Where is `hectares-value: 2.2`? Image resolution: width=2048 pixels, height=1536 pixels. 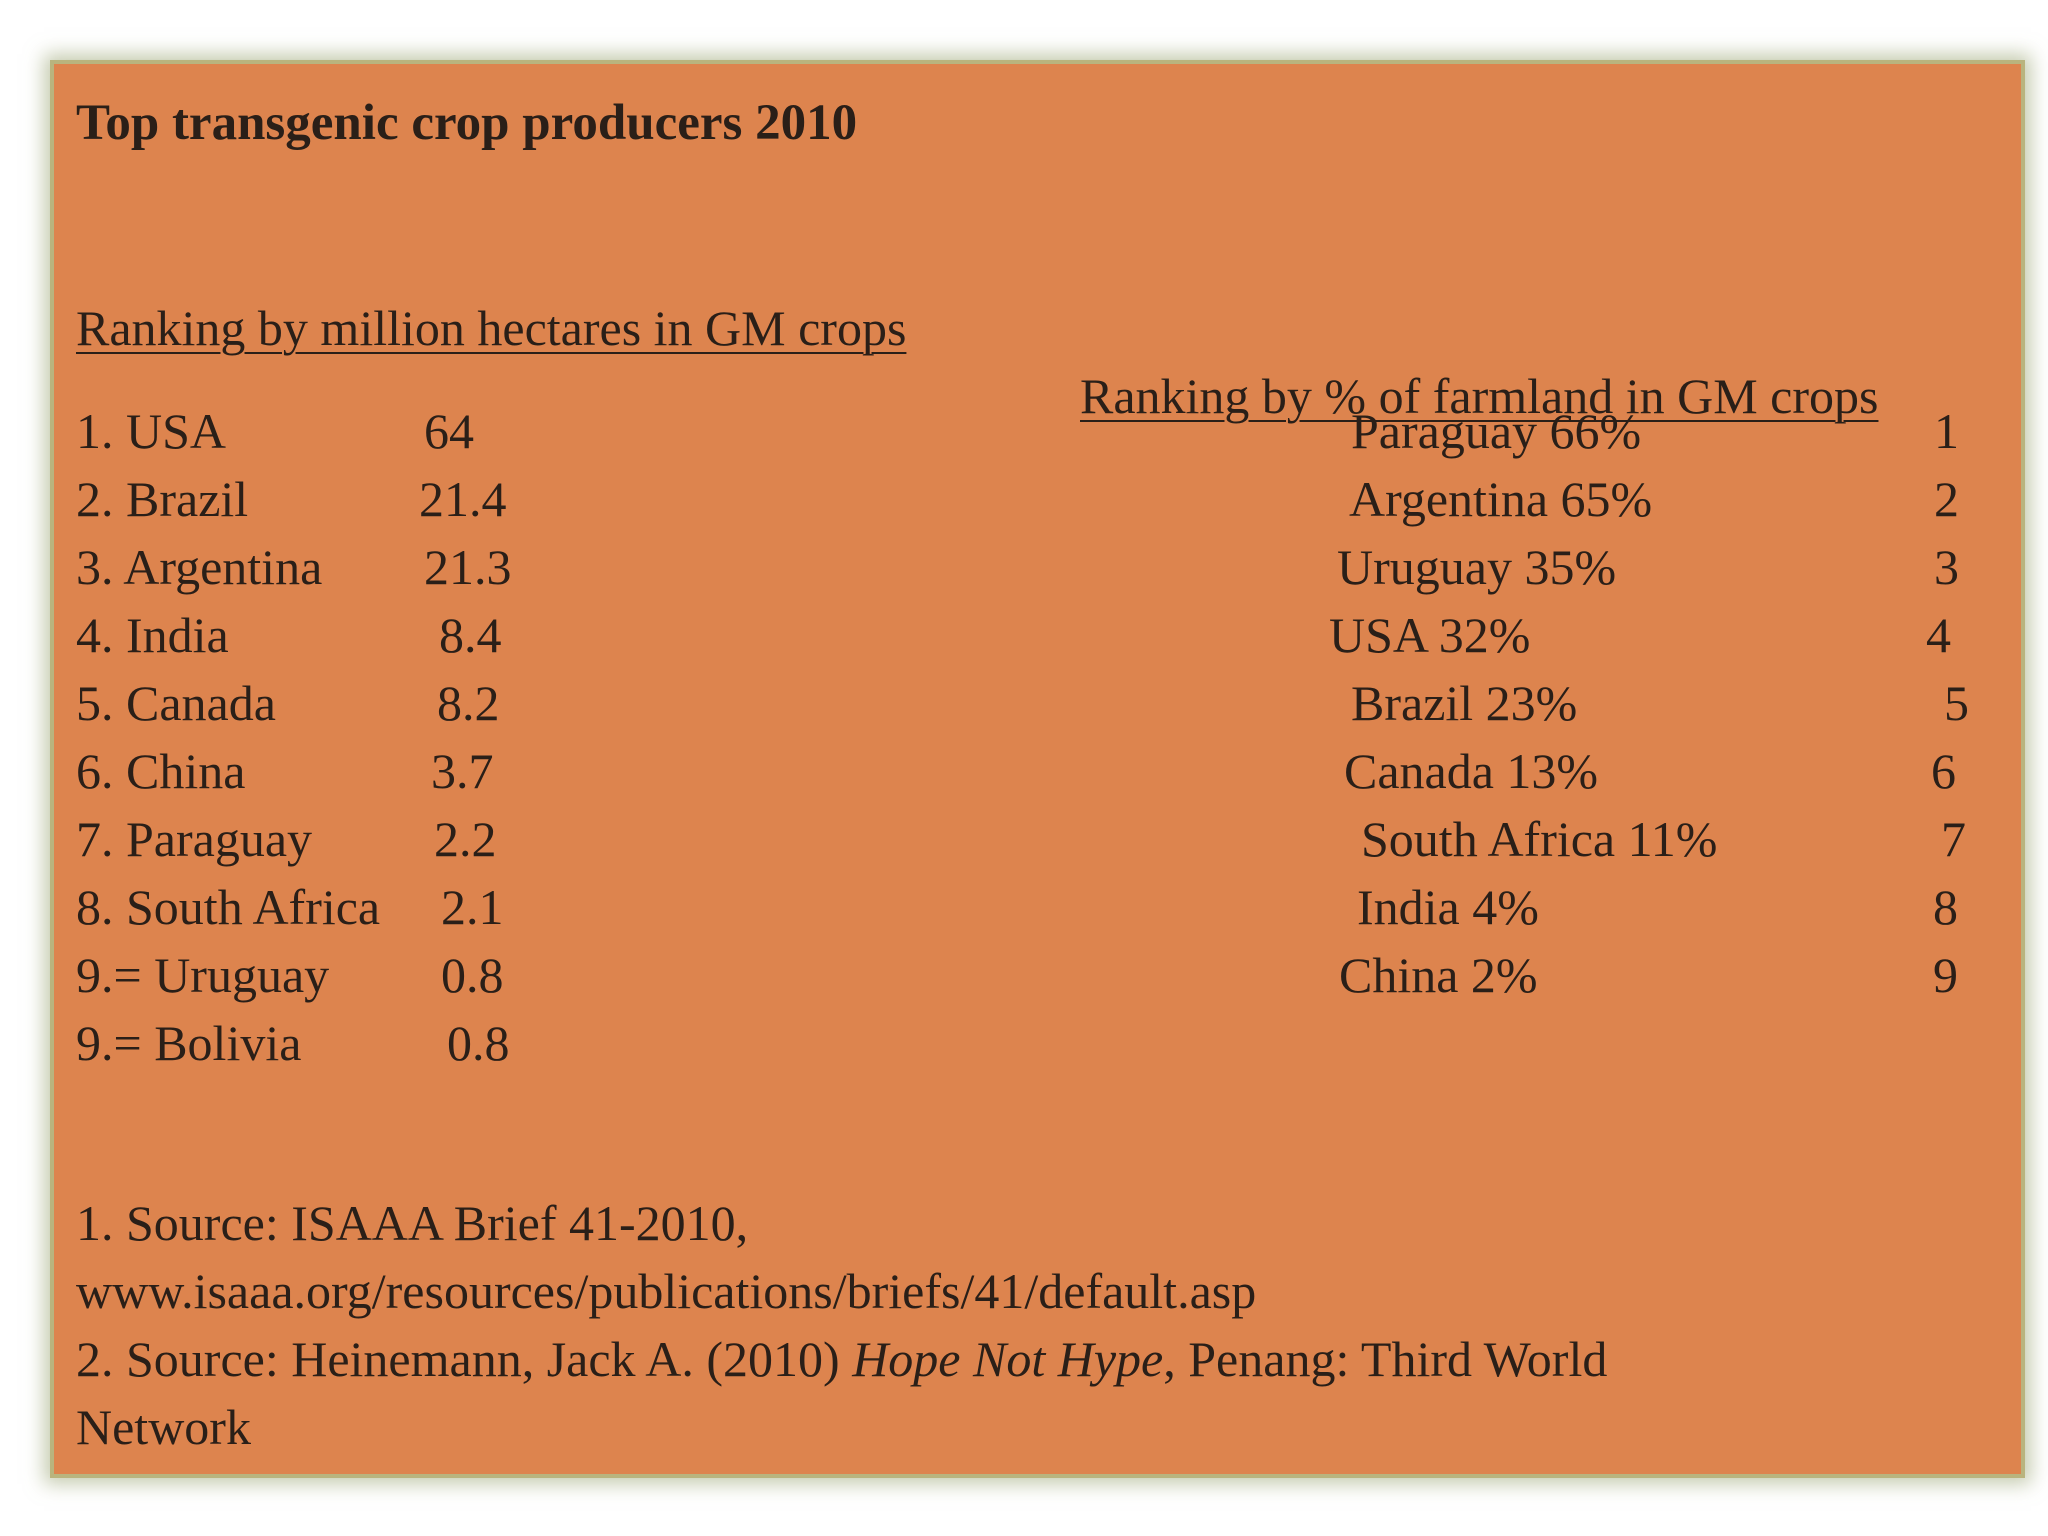 hectares-value: 2.2 is located at coordinates (465, 839).